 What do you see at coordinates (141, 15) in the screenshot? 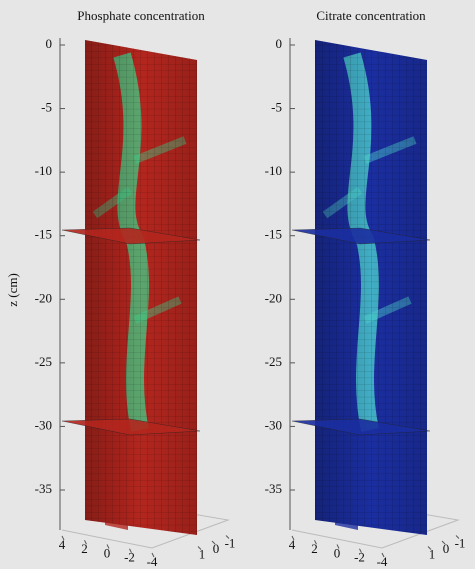
I see `chart-title: Phosphate concentration` at bounding box center [141, 15].